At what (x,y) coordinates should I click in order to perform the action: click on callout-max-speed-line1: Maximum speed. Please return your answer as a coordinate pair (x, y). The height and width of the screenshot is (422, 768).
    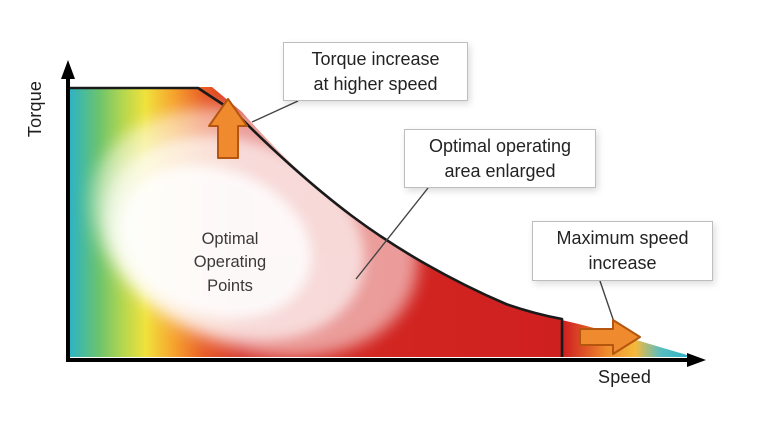
    Looking at the image, I should click on (622, 238).